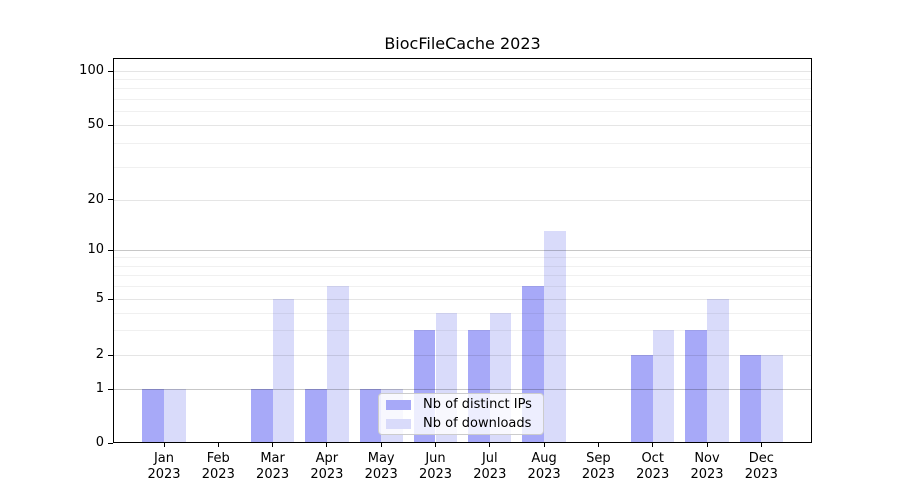 Image resolution: width=900 pixels, height=500 pixels. I want to click on x-tick-mark-apr, so click(327, 445).